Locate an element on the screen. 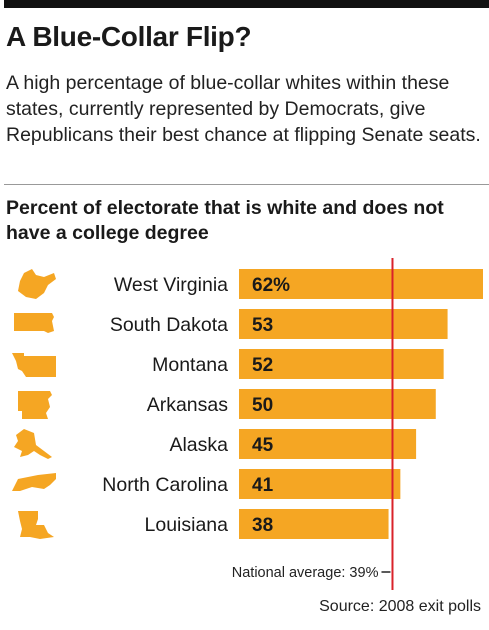 The width and height of the screenshot is (489, 630). value-label: 52 is located at coordinates (262, 365).